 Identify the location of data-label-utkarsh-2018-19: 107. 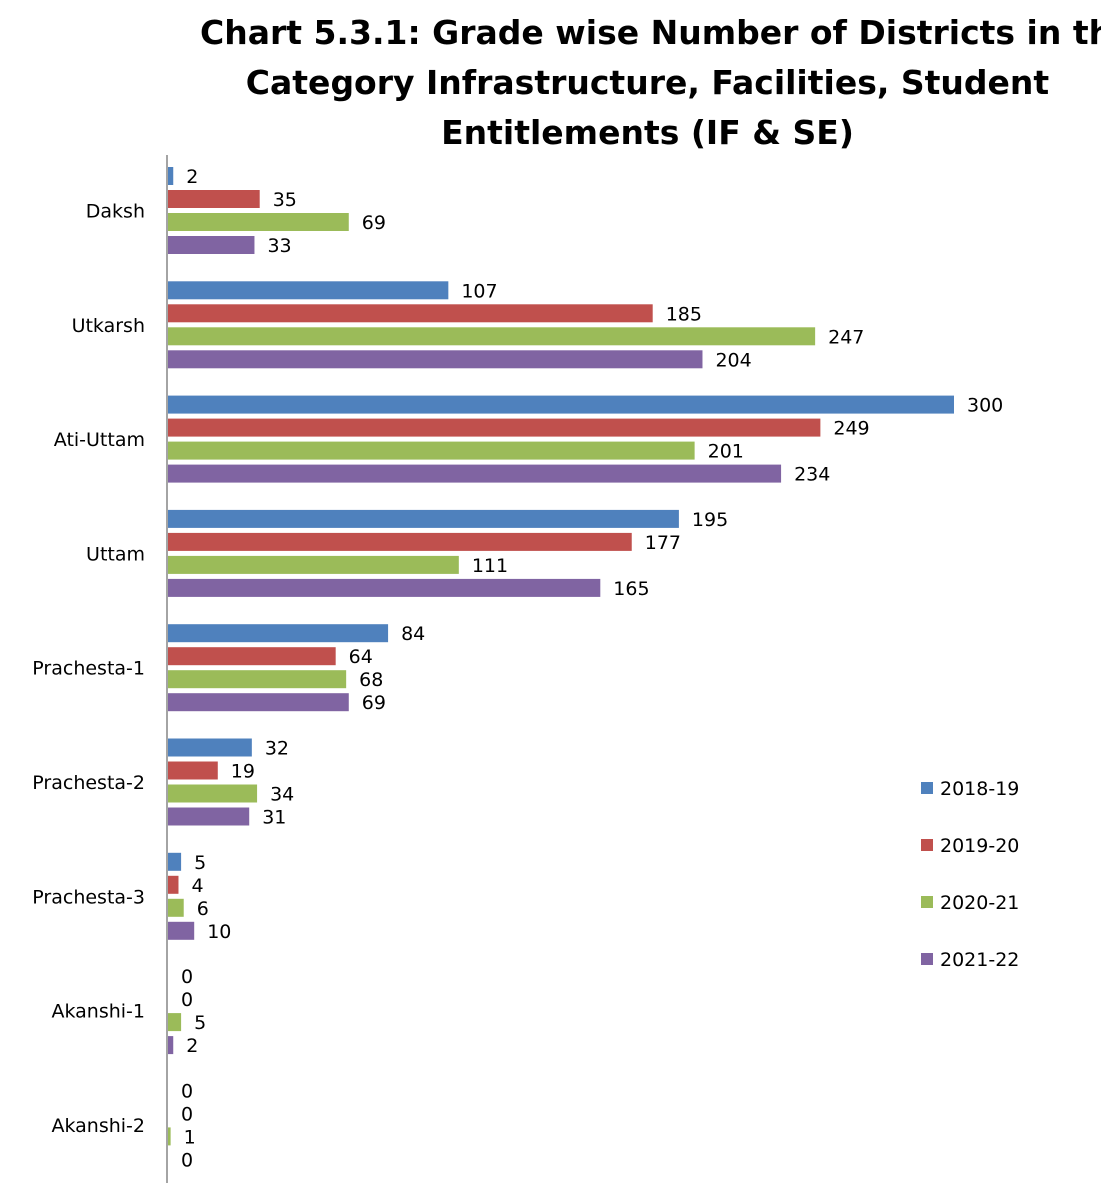
(479, 291).